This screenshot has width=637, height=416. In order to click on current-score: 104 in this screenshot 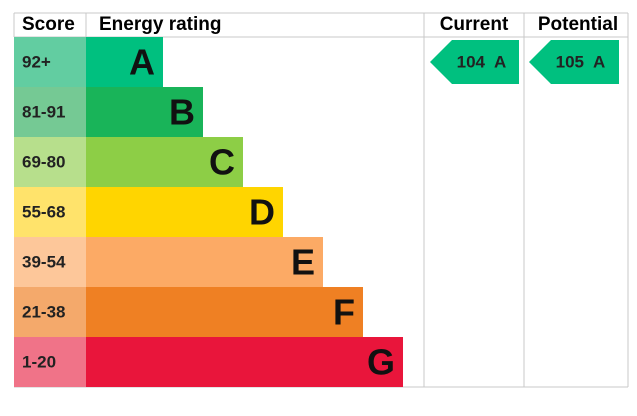, I will do `click(471, 61)`.